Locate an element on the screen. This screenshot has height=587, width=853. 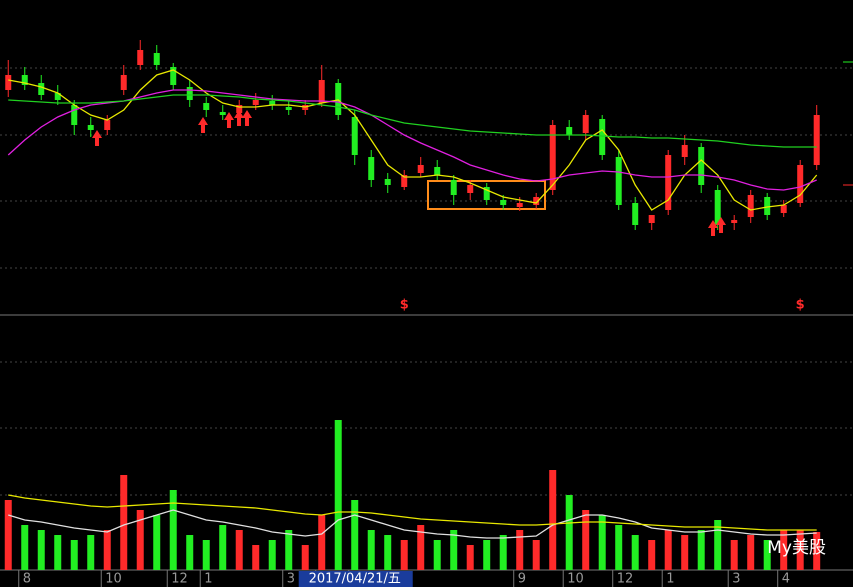
ma-line is located at coordinates (412, 121).